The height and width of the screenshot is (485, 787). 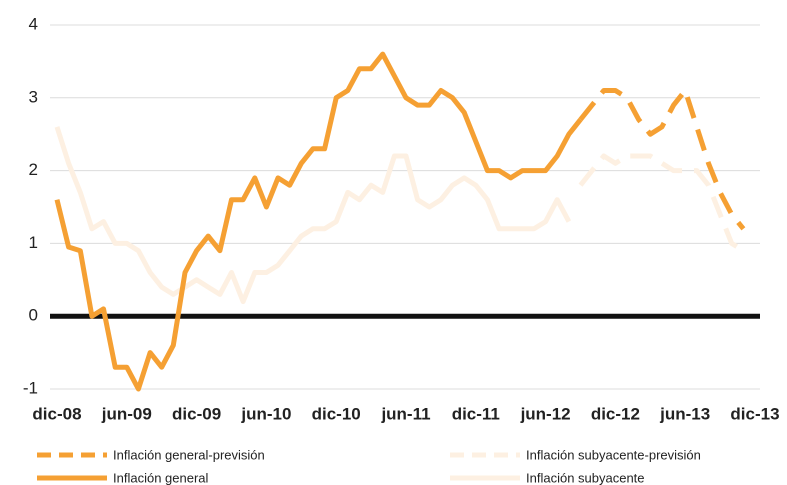 I want to click on x-tick-label: dic-12, so click(x=615, y=413).